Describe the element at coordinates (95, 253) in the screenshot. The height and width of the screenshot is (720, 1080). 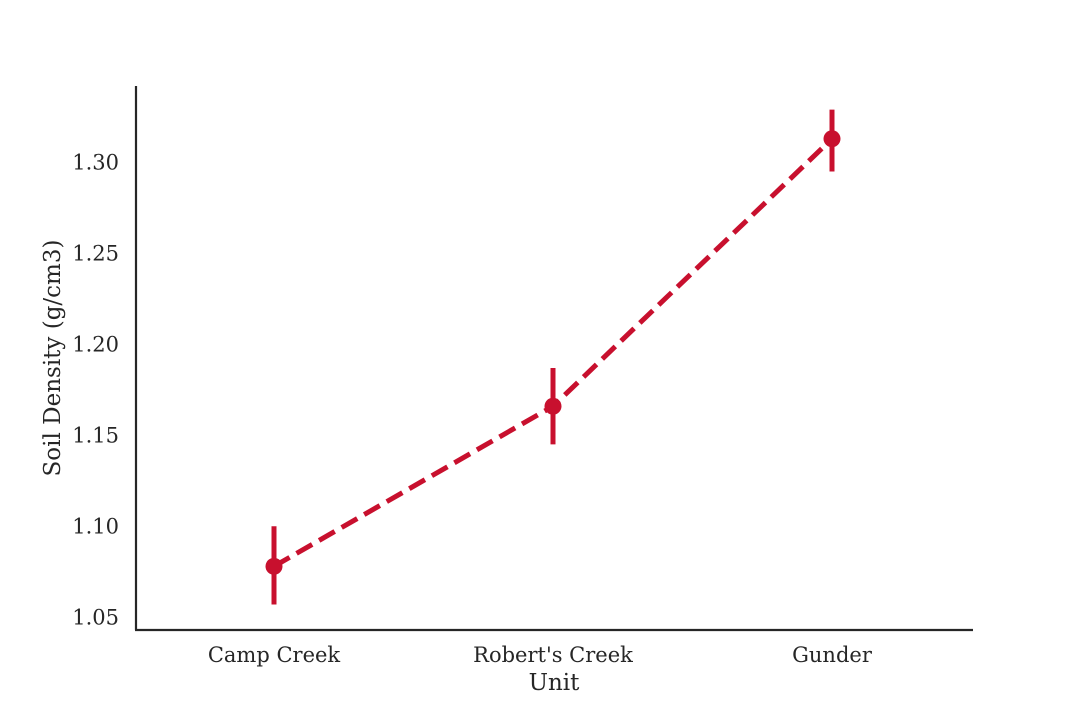
I see `y-tick-label: 1.25` at that location.